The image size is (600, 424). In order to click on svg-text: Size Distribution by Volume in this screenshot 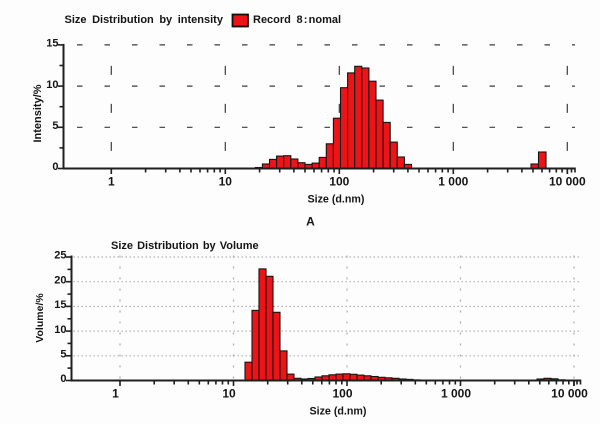, I will do `click(185, 246)`.